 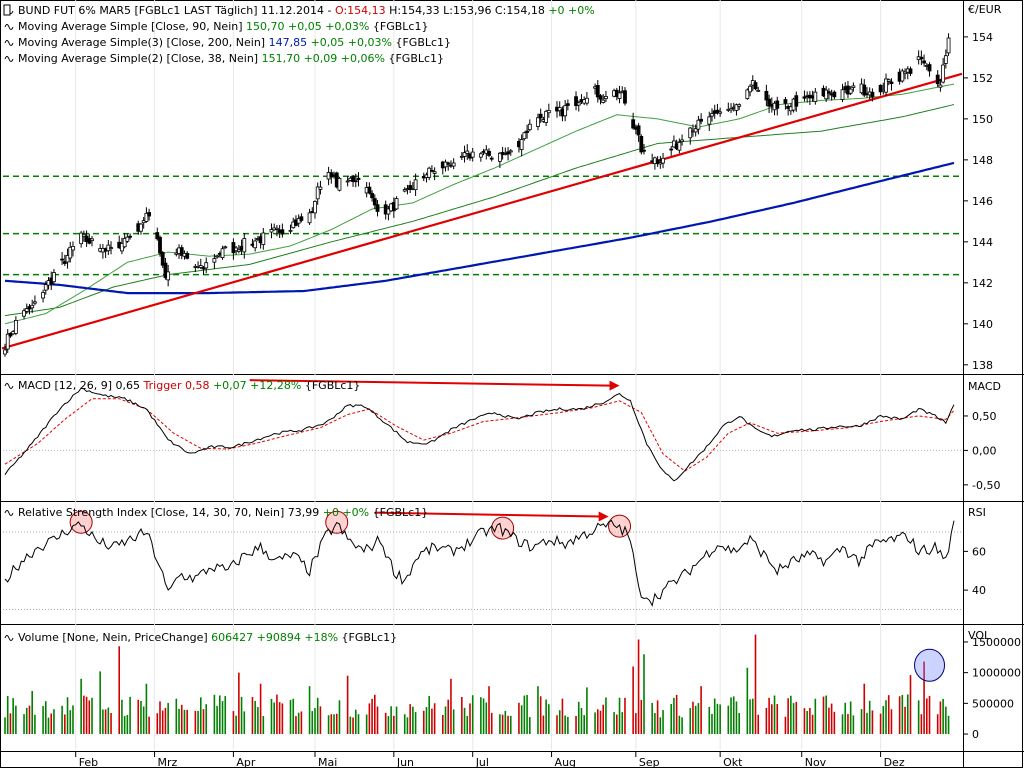 What do you see at coordinates (288, 42) in the screenshot?
I see `ma-legend-value: 147,85` at bounding box center [288, 42].